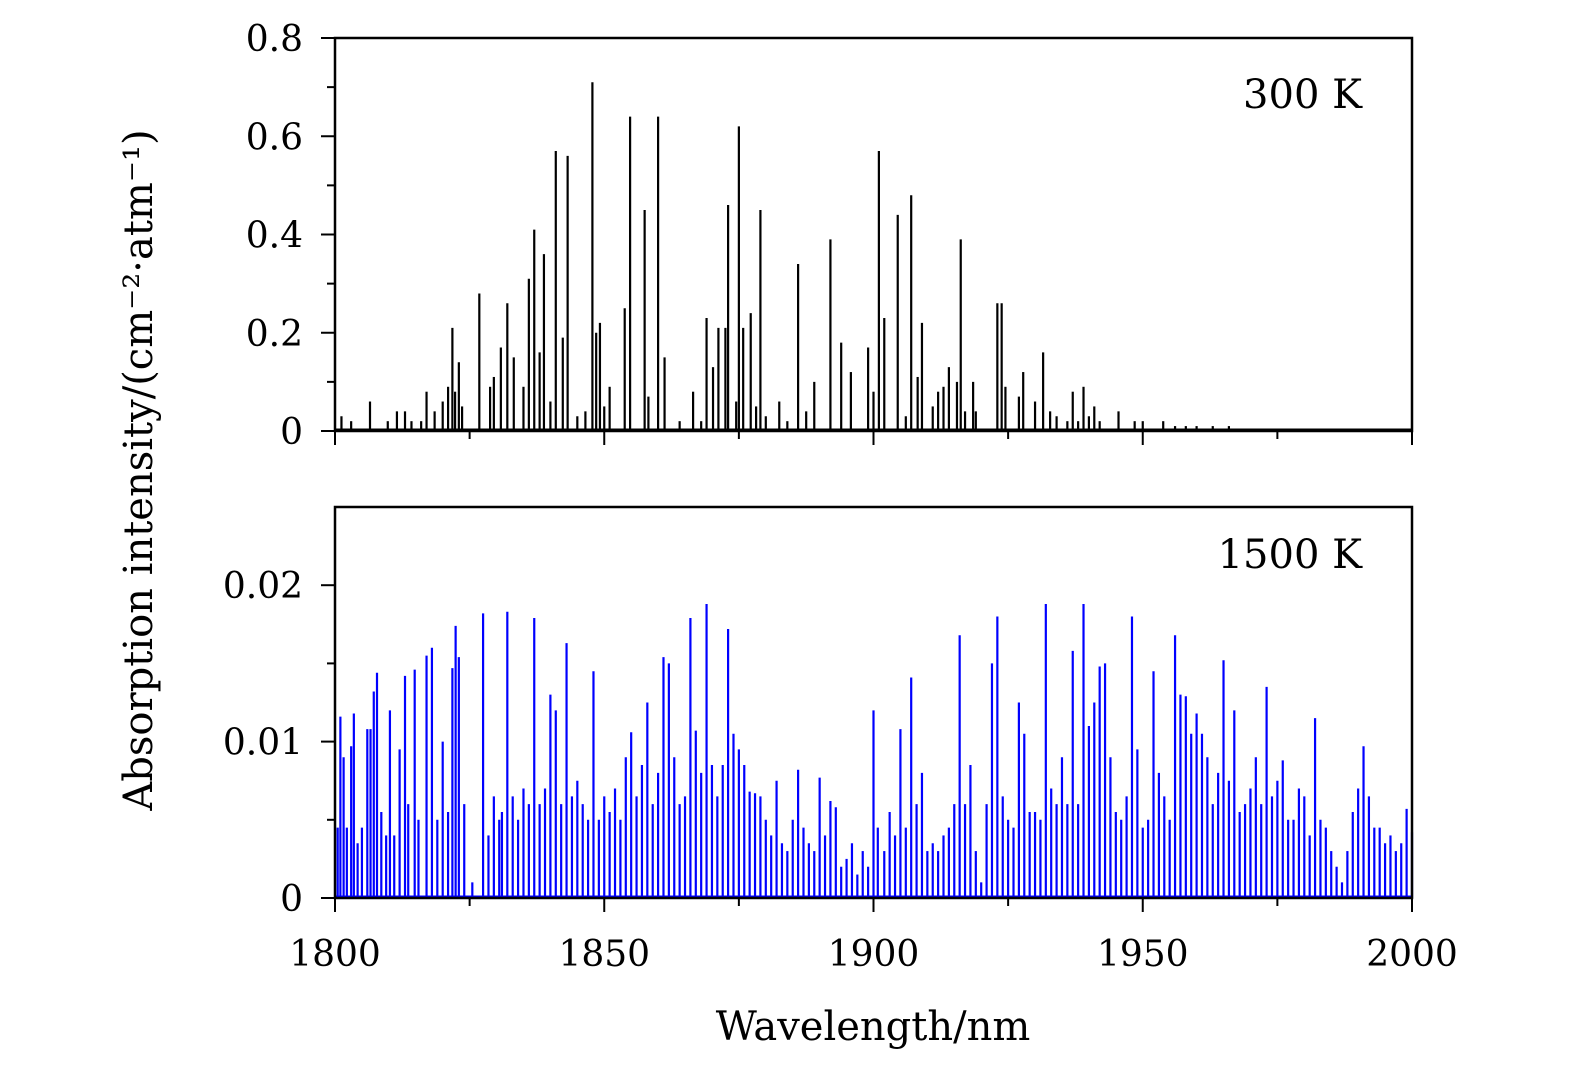 Image resolution: width=1575 pixels, height=1073 pixels. Describe the element at coordinates (1143, 954) in the screenshot. I see `x-tick-label: 1950` at that location.